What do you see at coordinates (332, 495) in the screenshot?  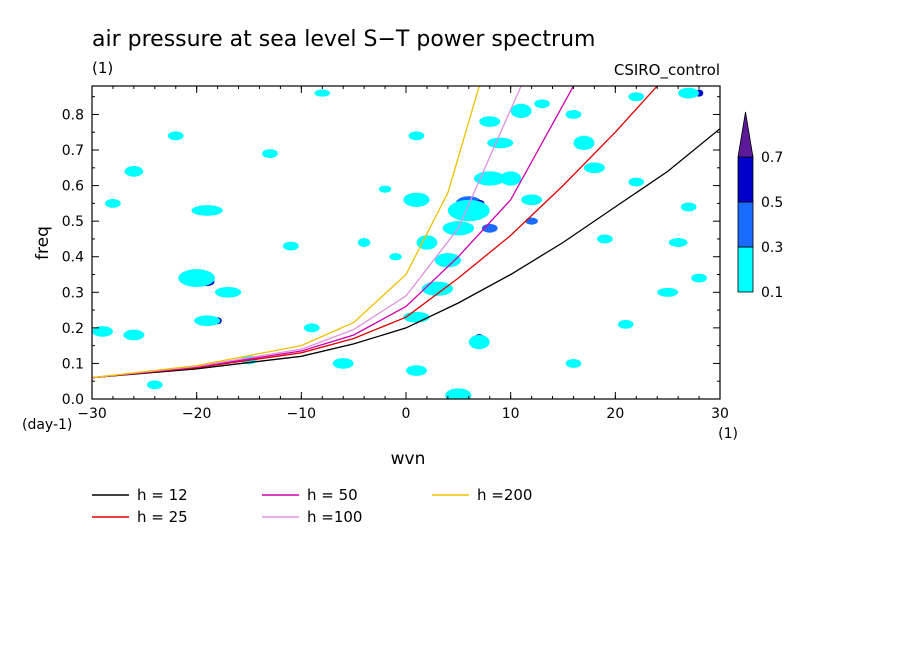 I see `legend-label: h = 50` at bounding box center [332, 495].